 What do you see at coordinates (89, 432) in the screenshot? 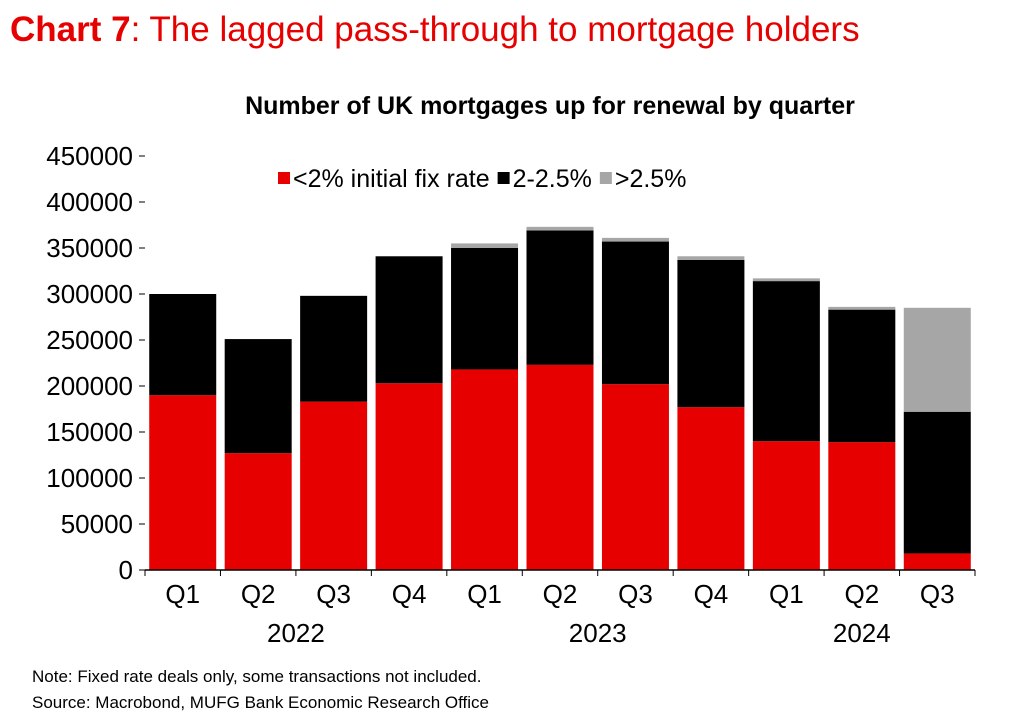
I see `y-tick-label: 150000` at bounding box center [89, 432].